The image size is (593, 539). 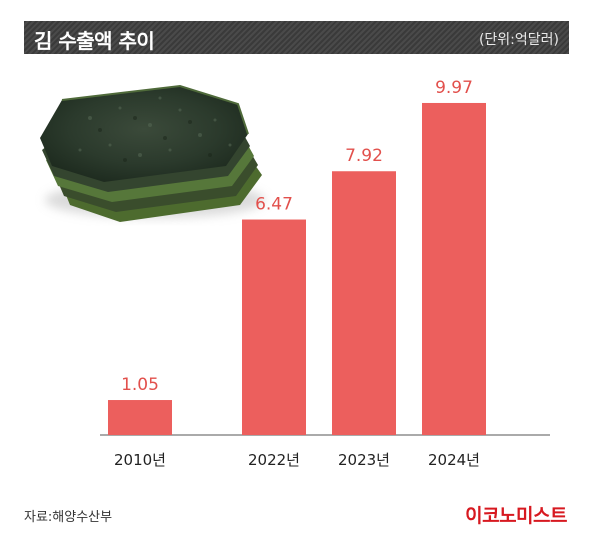 What do you see at coordinates (364, 156) in the screenshot?
I see `value-label-2: 7.92` at bounding box center [364, 156].